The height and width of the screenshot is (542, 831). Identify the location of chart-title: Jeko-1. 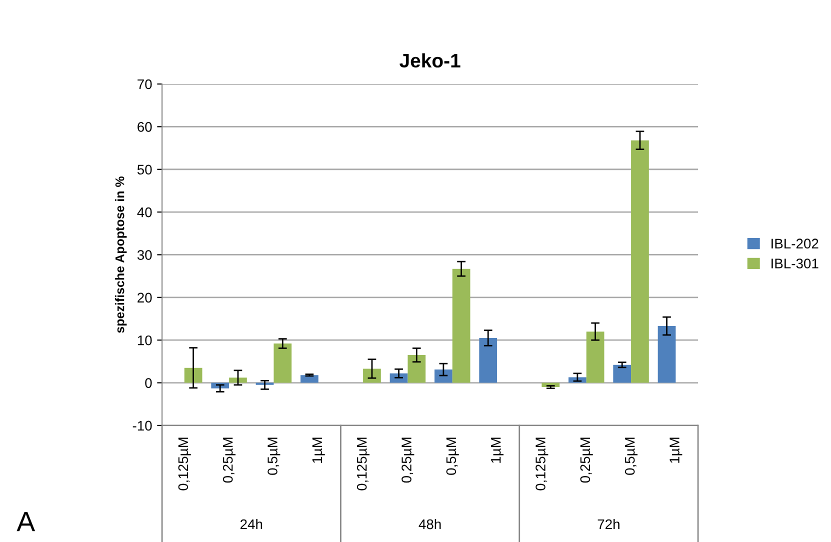
(430, 60).